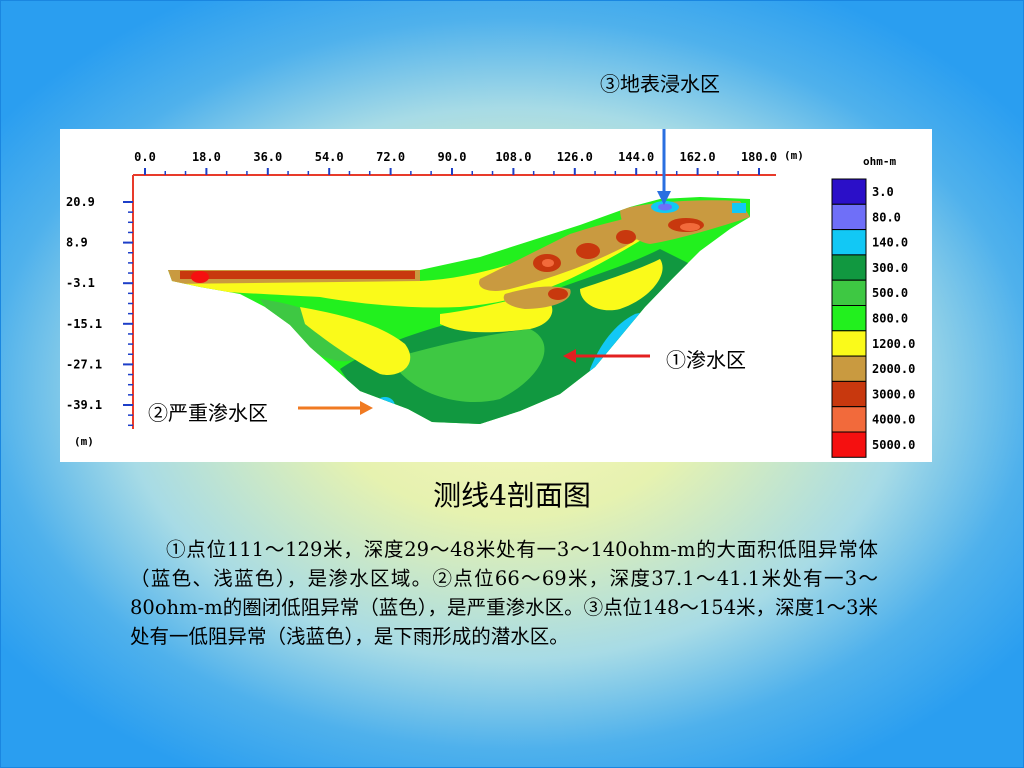 Image resolution: width=1024 pixels, height=768 pixels. What do you see at coordinates (208, 413) in the screenshot?
I see `severe-seepage-callout: ②严重渗水区` at bounding box center [208, 413].